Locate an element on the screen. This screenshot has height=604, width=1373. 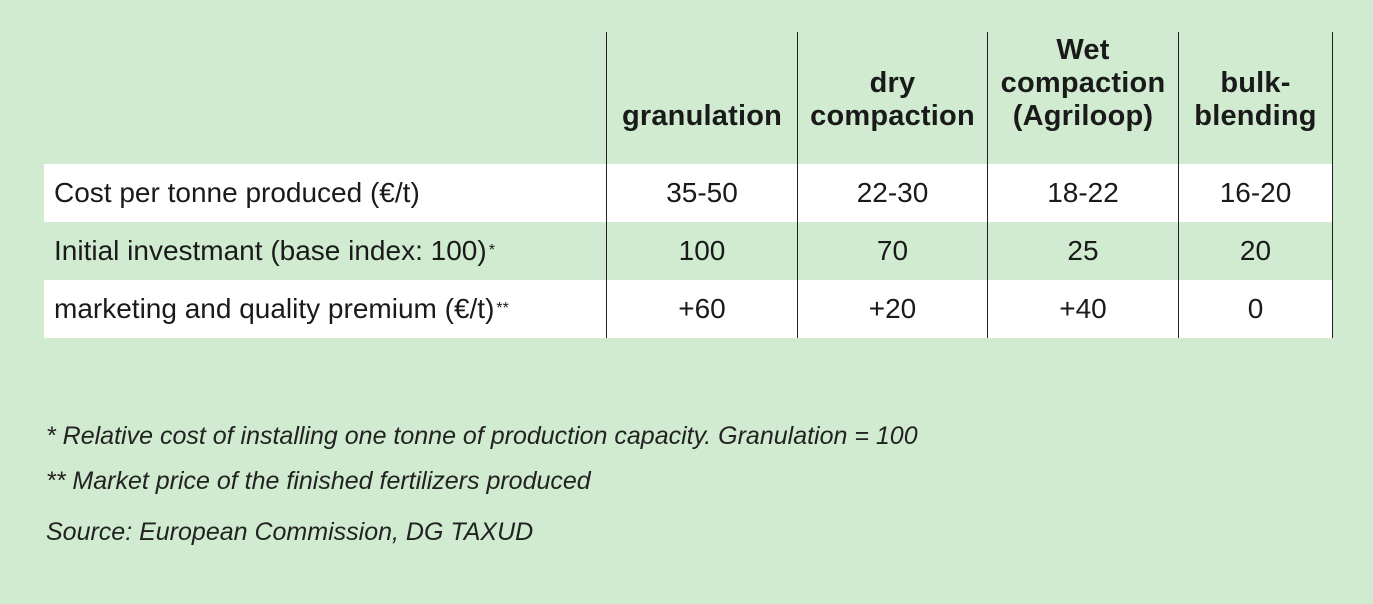
header-line: (Agriloop) is located at coordinates (1083, 116).